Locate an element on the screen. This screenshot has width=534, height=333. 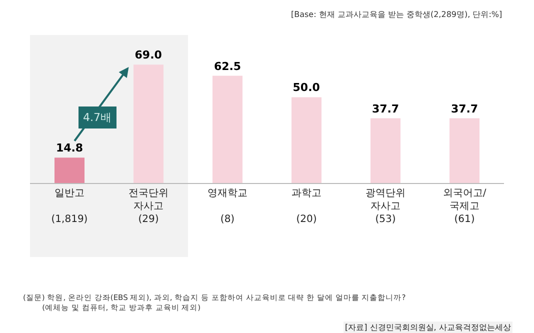
data-label: 50.0 is located at coordinates (306, 87).